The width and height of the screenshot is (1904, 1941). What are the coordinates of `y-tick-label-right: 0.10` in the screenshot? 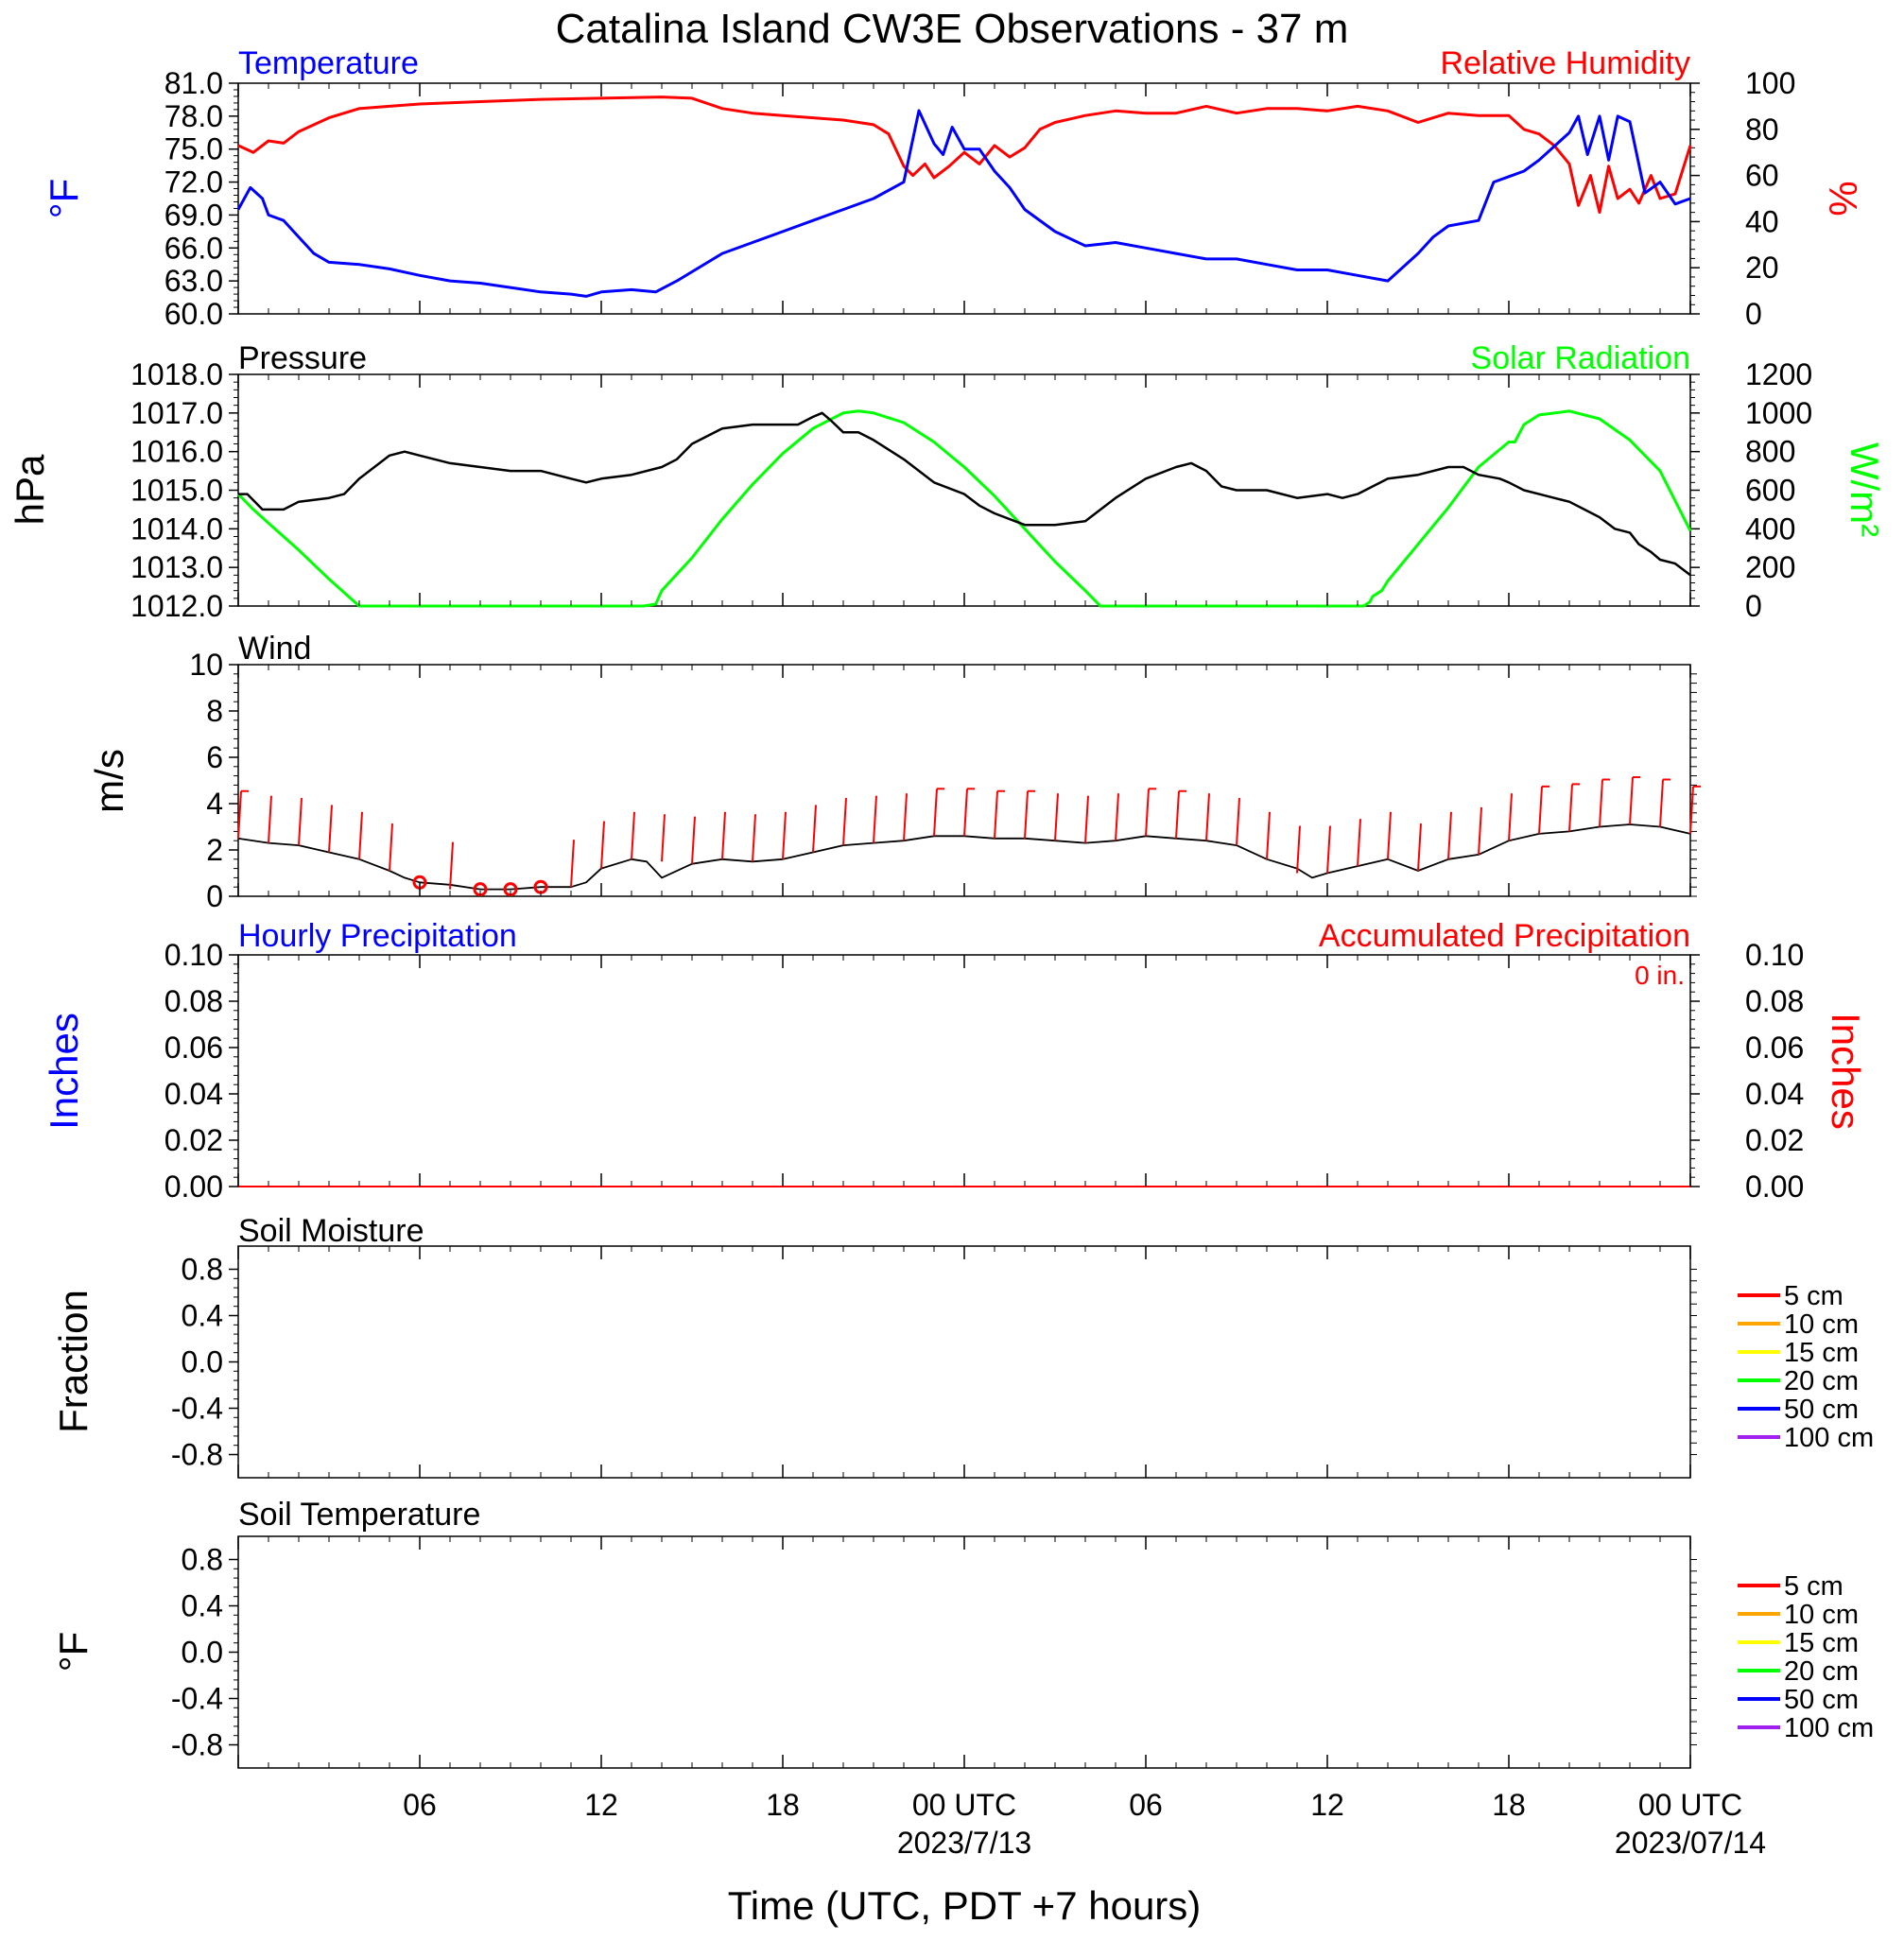 It's located at (1774, 955).